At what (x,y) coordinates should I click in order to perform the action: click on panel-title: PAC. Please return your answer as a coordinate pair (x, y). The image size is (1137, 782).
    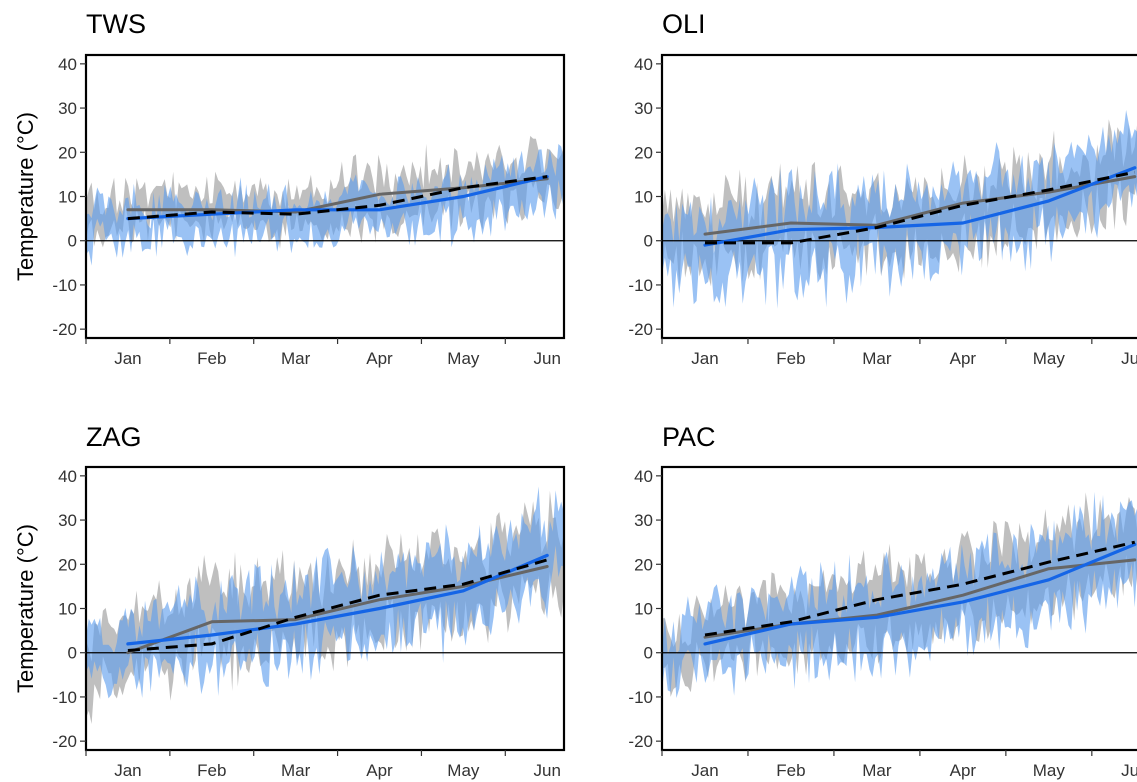
    Looking at the image, I should click on (689, 437).